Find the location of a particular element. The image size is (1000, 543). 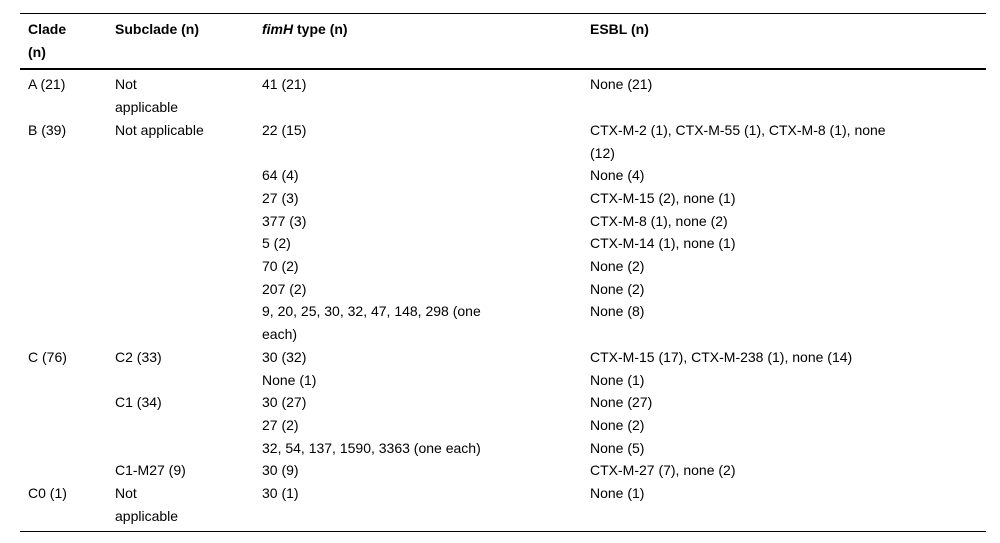

table-row: A (21) Not applicable 41 (21) None (21) is located at coordinates (503, 93).